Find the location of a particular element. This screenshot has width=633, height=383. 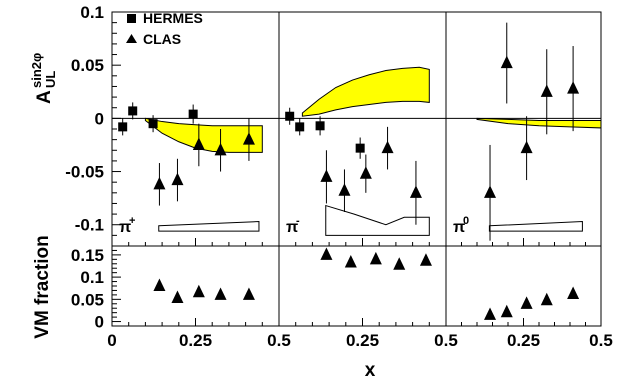

bottom-y-tick-label: 0.05 is located at coordinates (87, 299).